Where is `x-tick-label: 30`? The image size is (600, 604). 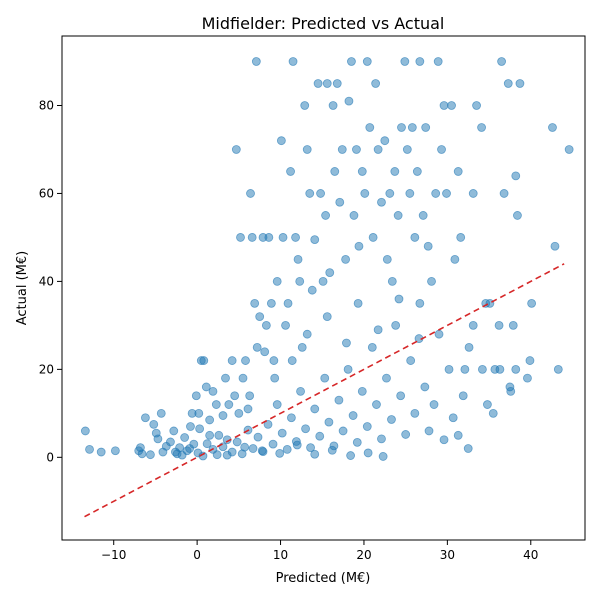
x-tick-label: 30 is located at coordinates (447, 555).